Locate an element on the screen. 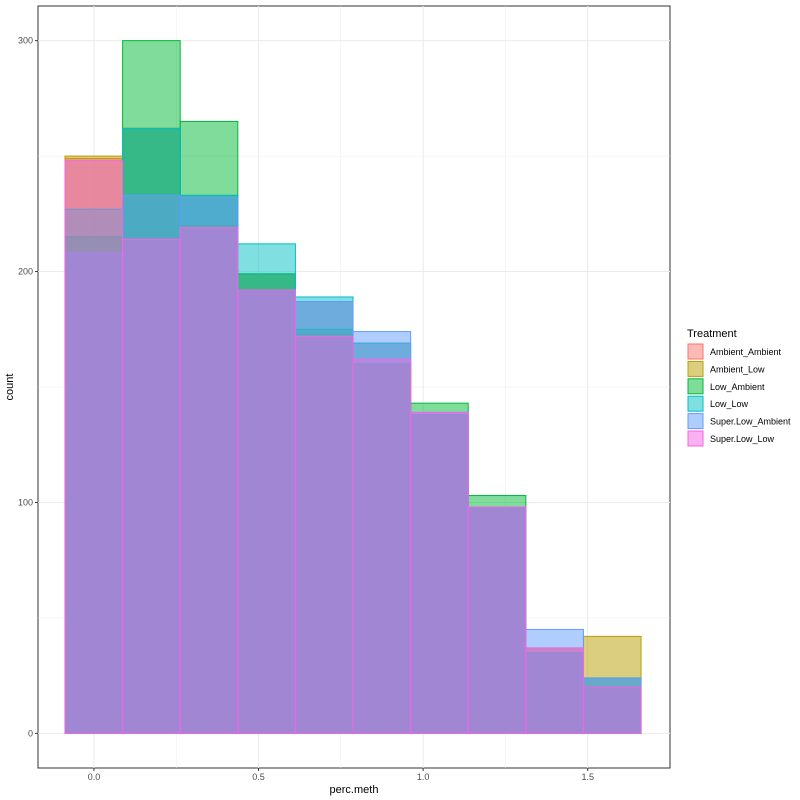 The width and height of the screenshot is (800, 800). legend-label: Low_Low is located at coordinates (729, 404).